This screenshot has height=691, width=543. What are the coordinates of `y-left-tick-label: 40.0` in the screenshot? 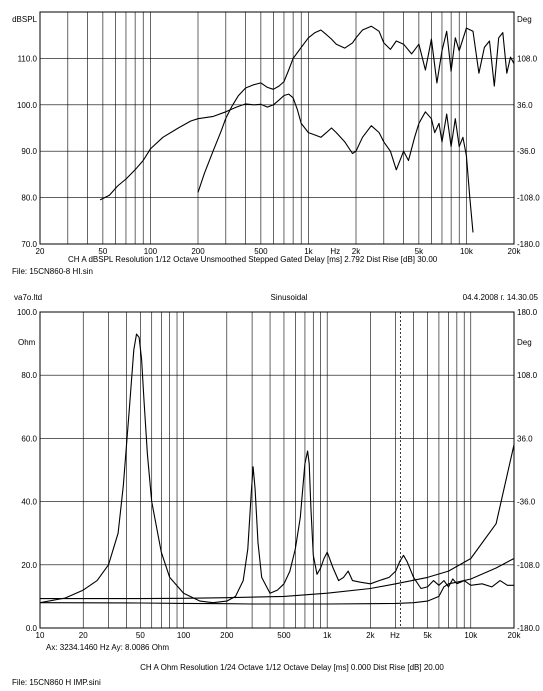 It's located at (29, 502).